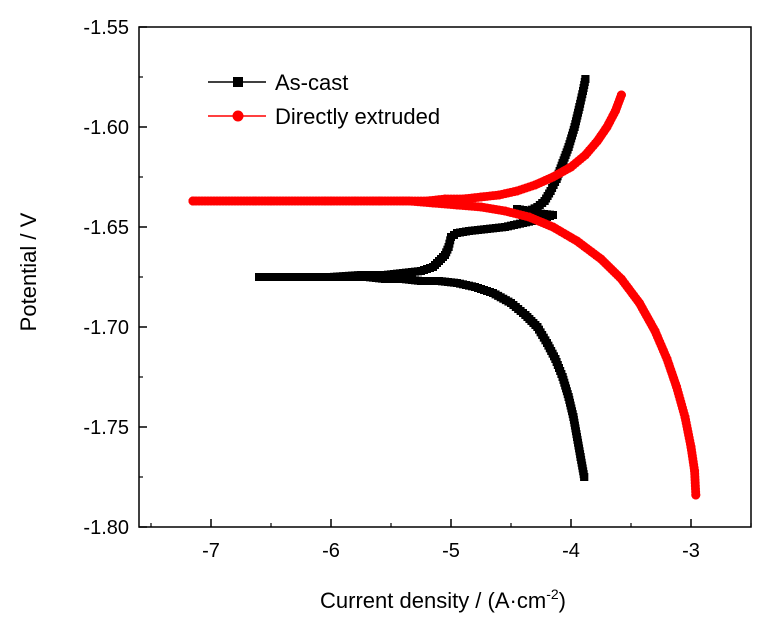 The image size is (768, 626). Describe the element at coordinates (106, 528) in the screenshot. I see `y-tick-label: -1.80` at that location.